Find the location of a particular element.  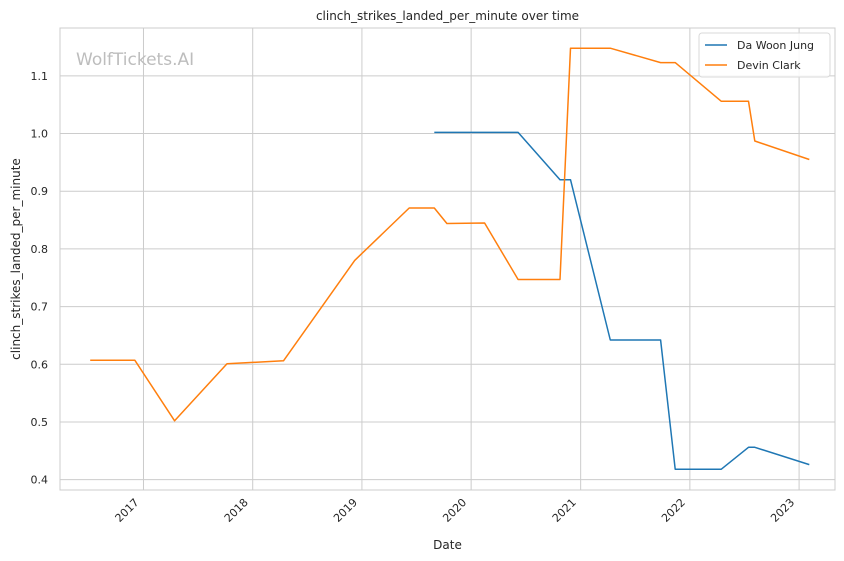

x-tick-label: 2020 is located at coordinates (454, 510).